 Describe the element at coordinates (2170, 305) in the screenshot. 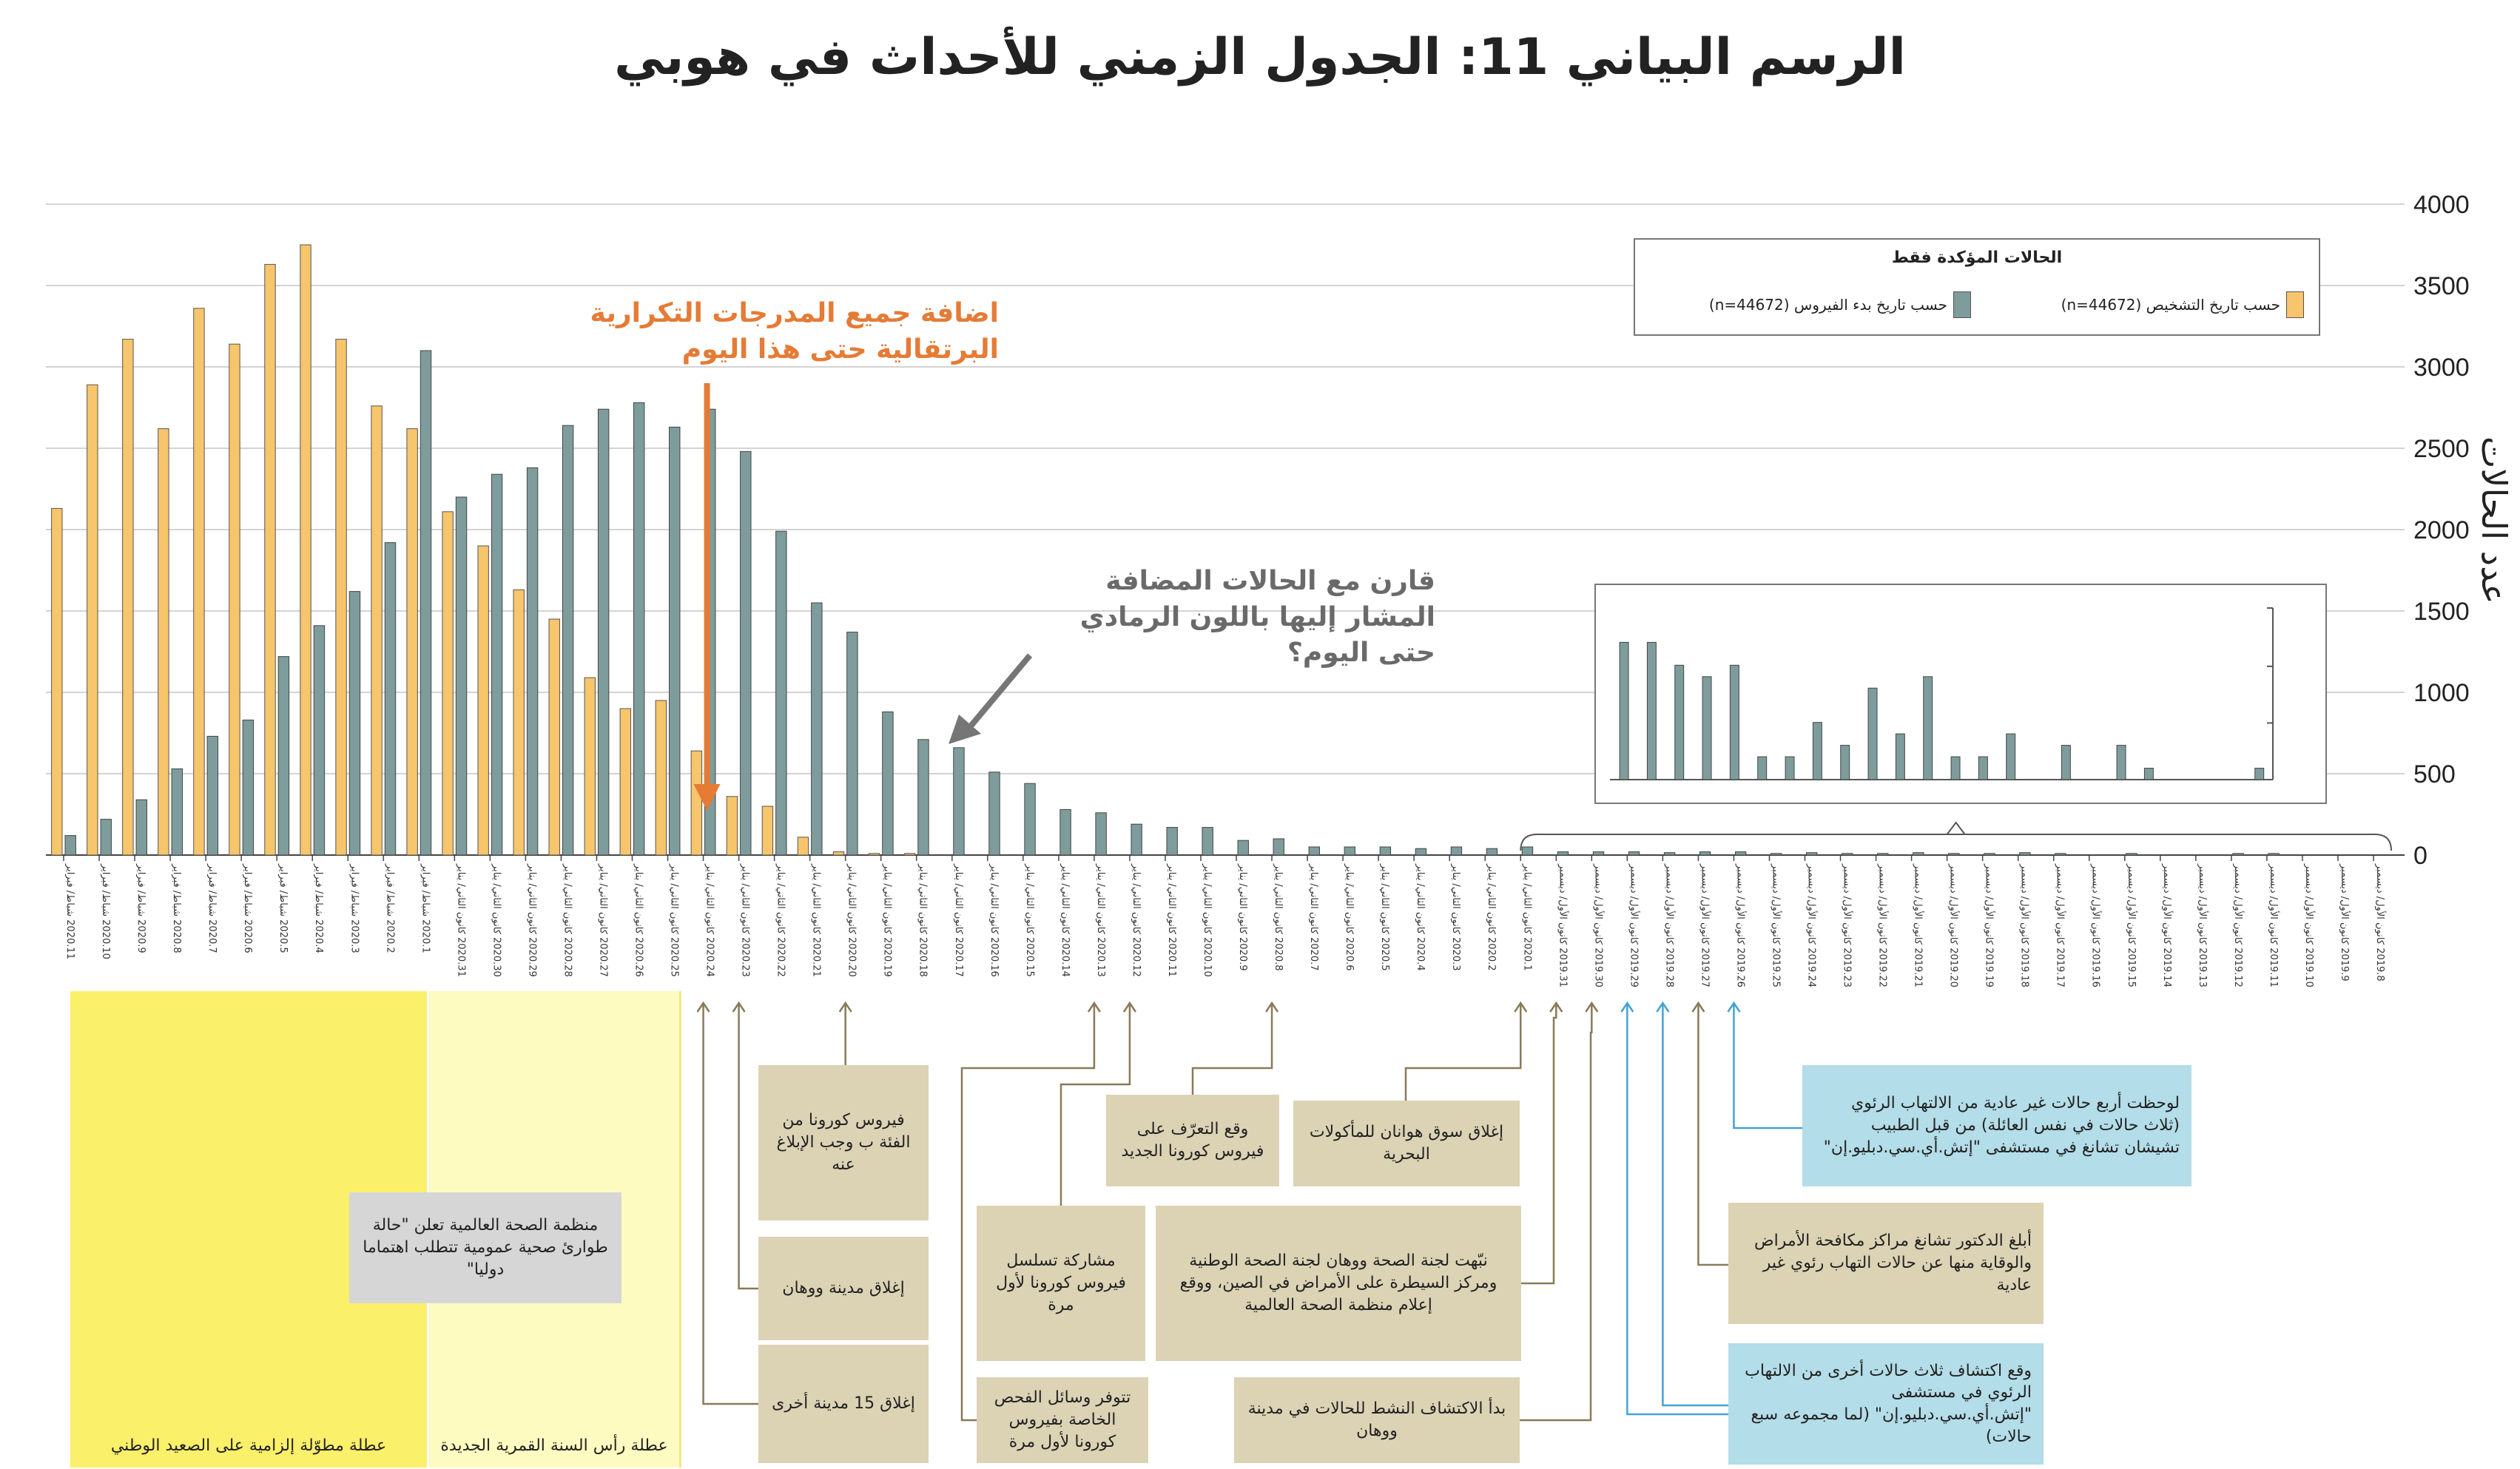

I see `legend-label-diagnosis: حسب تاريخ التشخيص (n=44672)` at that location.